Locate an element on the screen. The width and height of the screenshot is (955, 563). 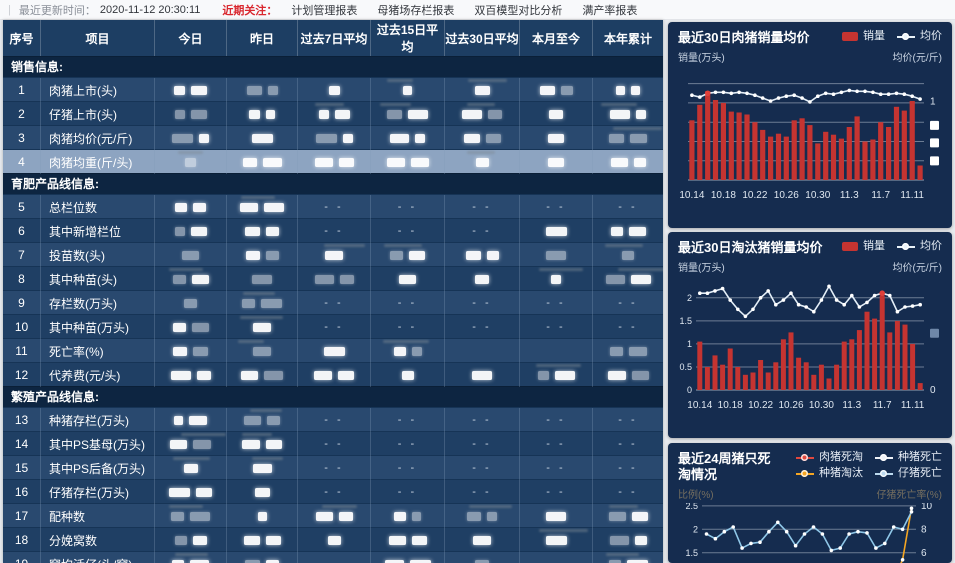
legend-item-仔猪死亡: 仔猪死亡 is located at coordinates (908, 473).